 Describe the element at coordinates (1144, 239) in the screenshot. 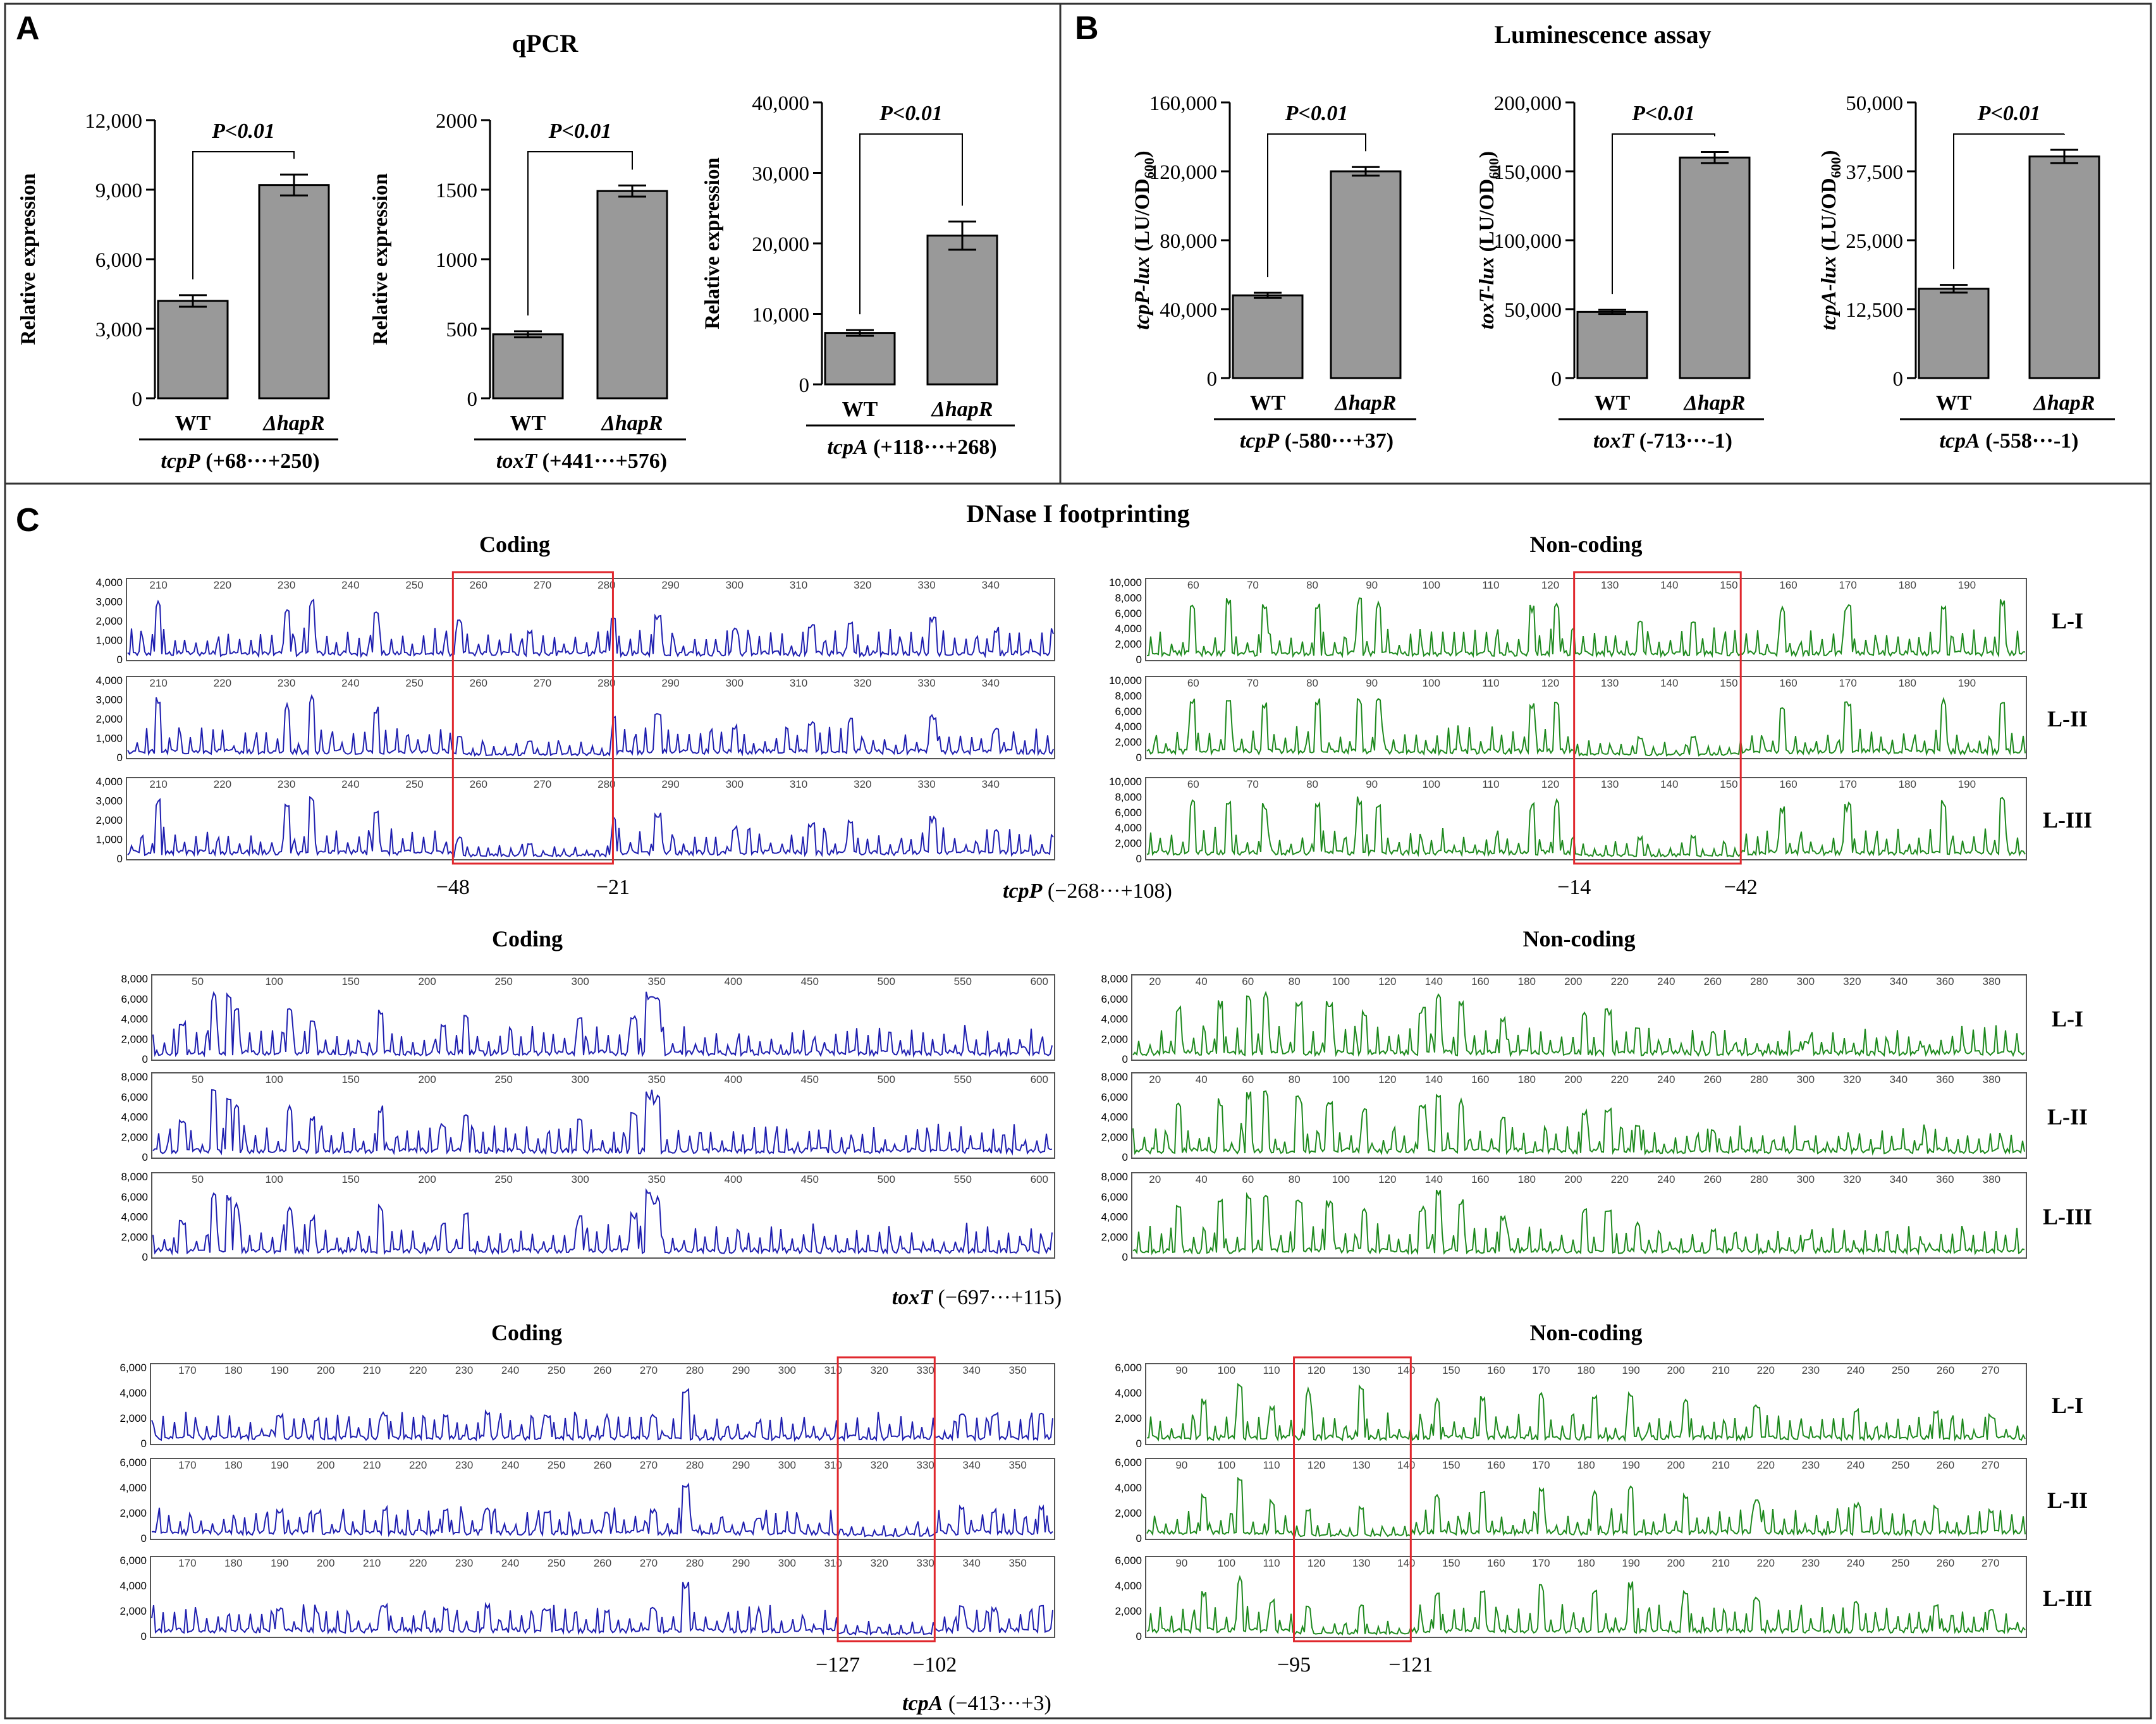

I see `y-axis-label: tcpP-lux (LU/OD600)` at that location.